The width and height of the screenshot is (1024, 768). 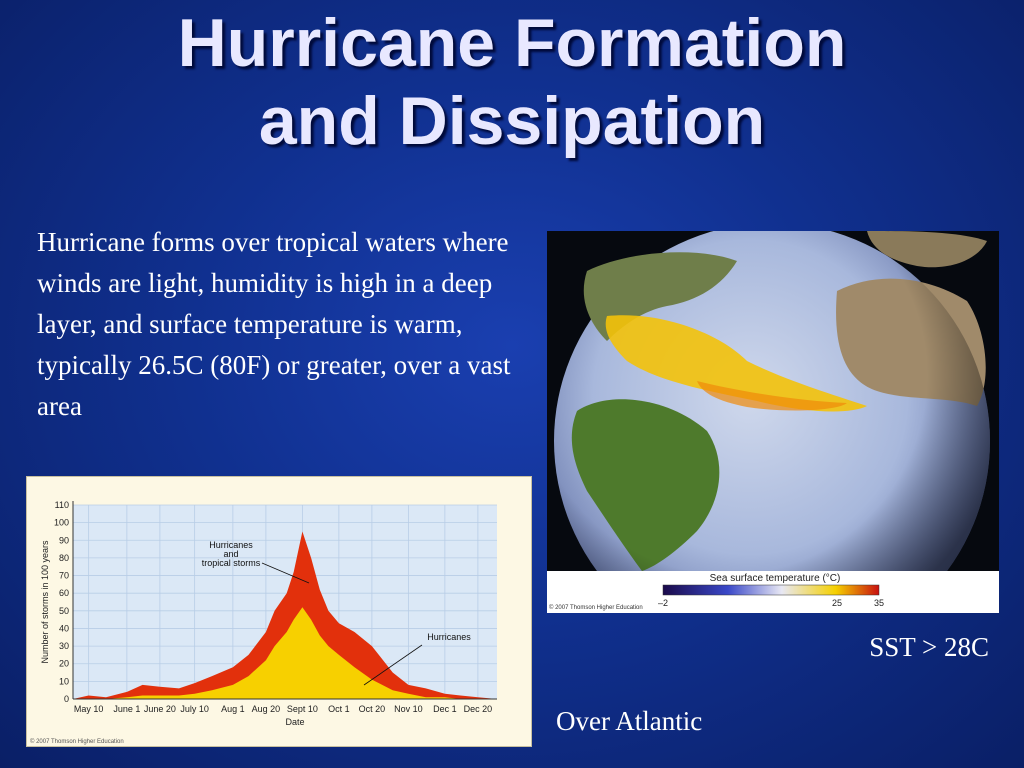 I want to click on x-tick-label: June 20, so click(x=160, y=709).